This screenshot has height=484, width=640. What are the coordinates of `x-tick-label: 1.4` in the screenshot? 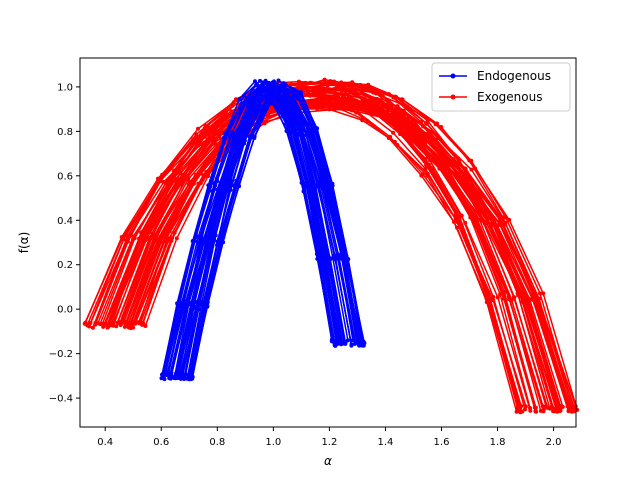 It's located at (385, 442).